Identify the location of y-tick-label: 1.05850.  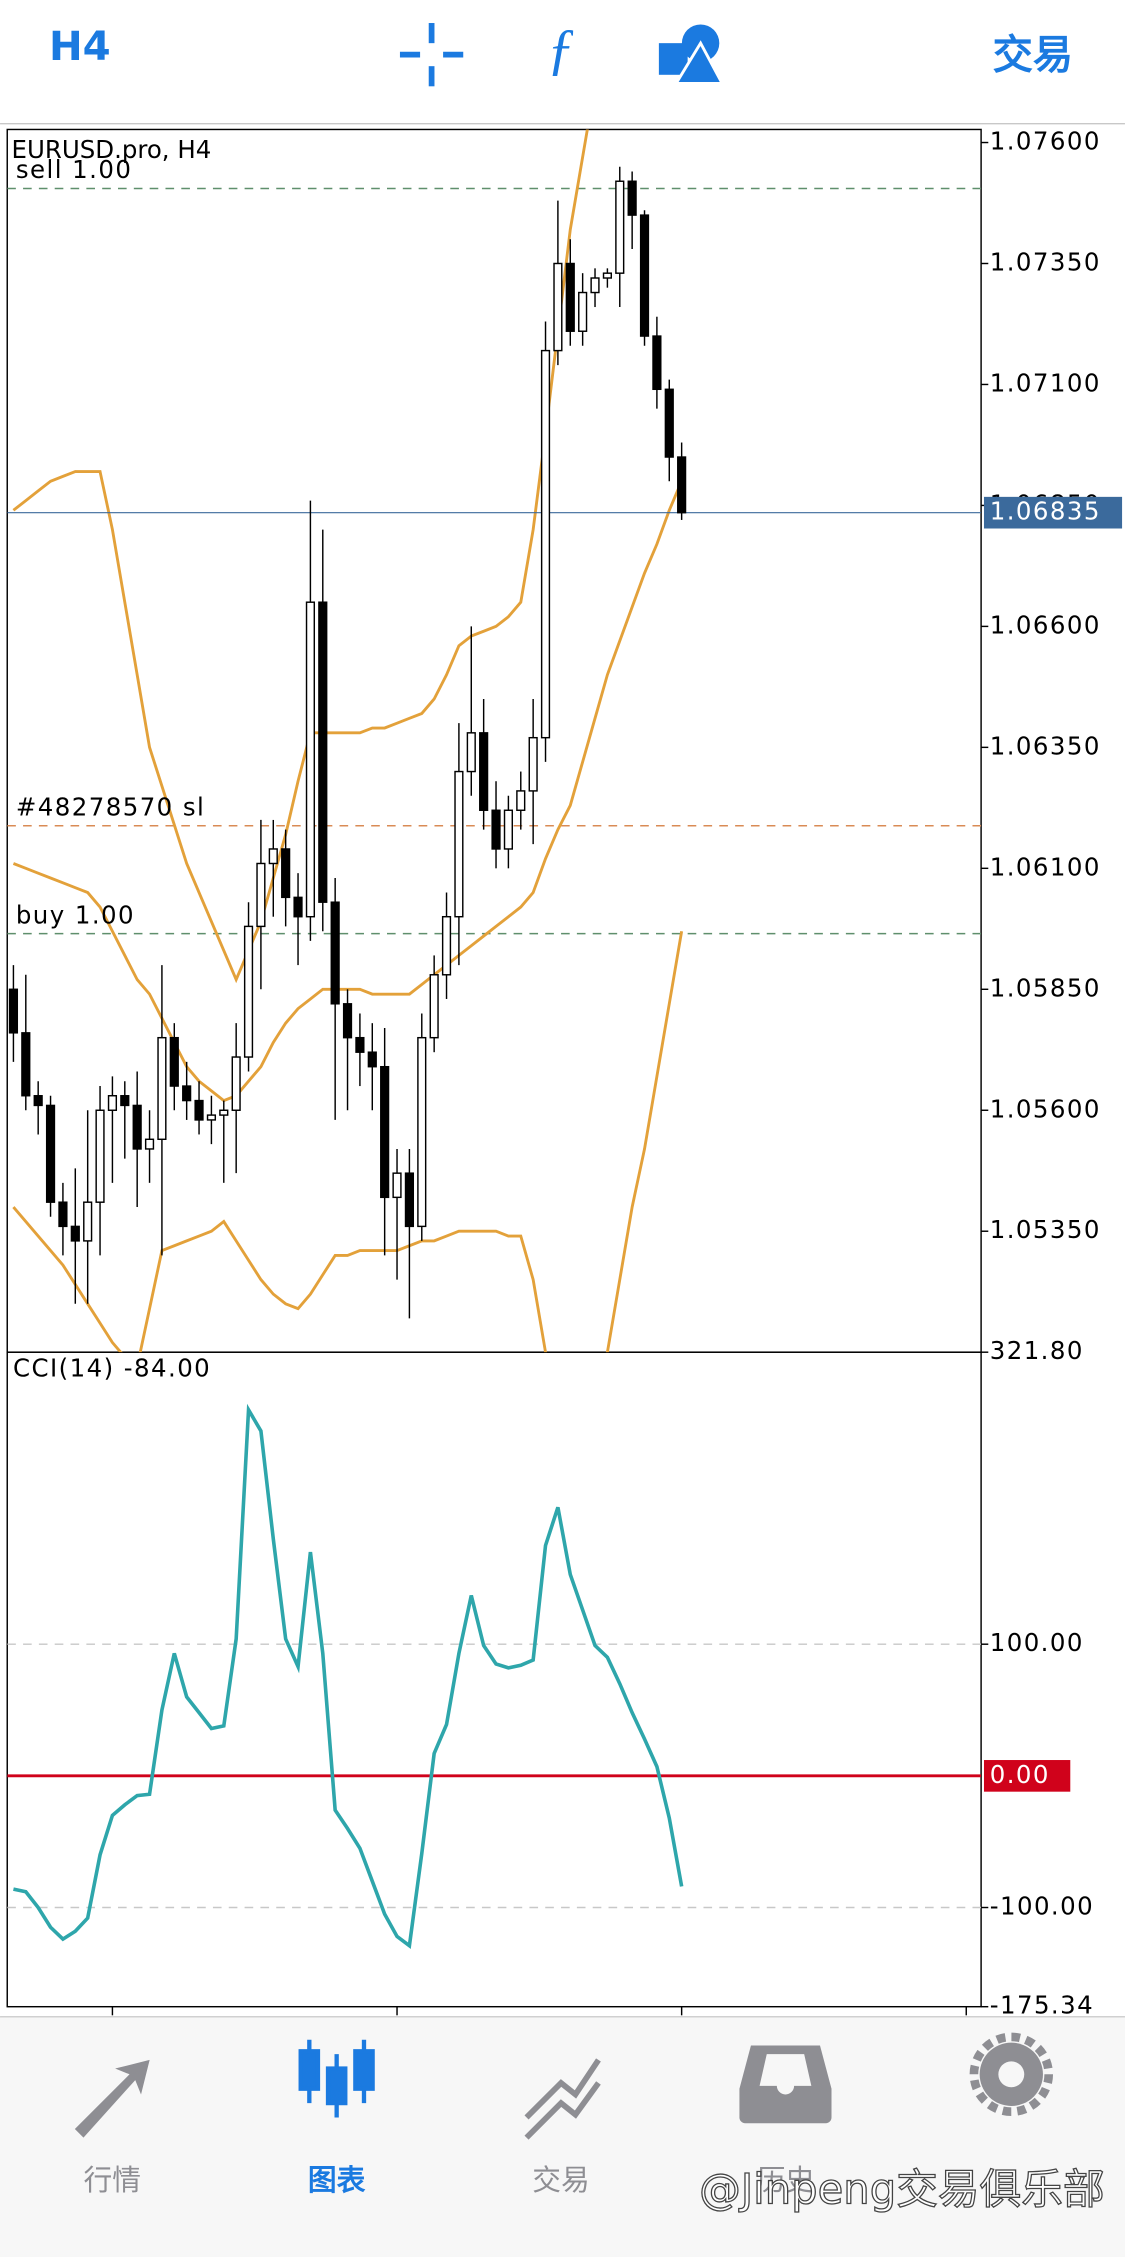
(1045, 987).